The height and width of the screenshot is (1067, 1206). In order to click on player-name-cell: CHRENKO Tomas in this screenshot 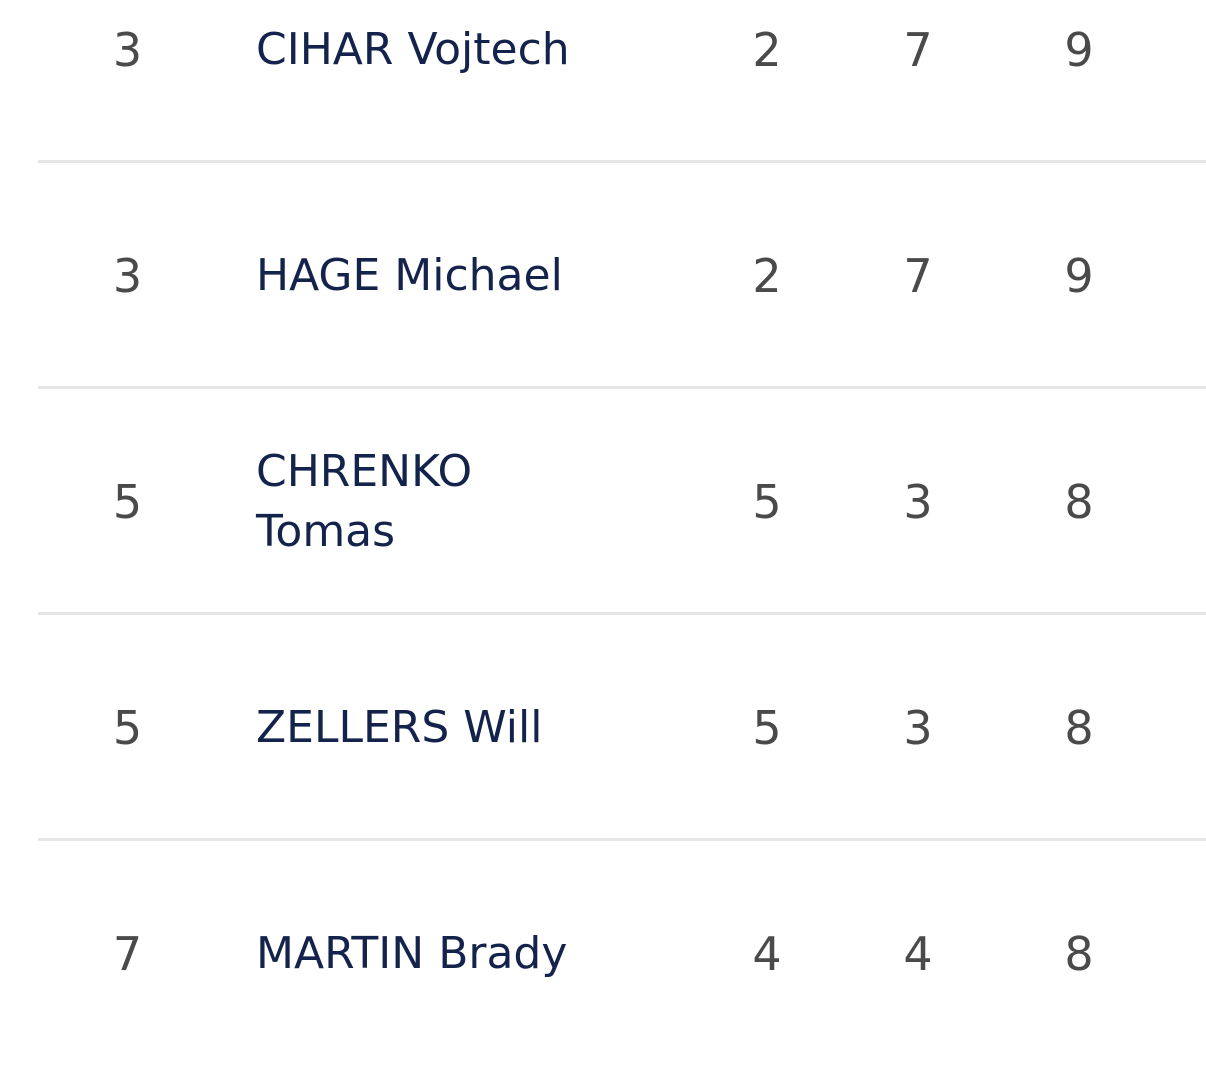, I will do `click(364, 501)`.